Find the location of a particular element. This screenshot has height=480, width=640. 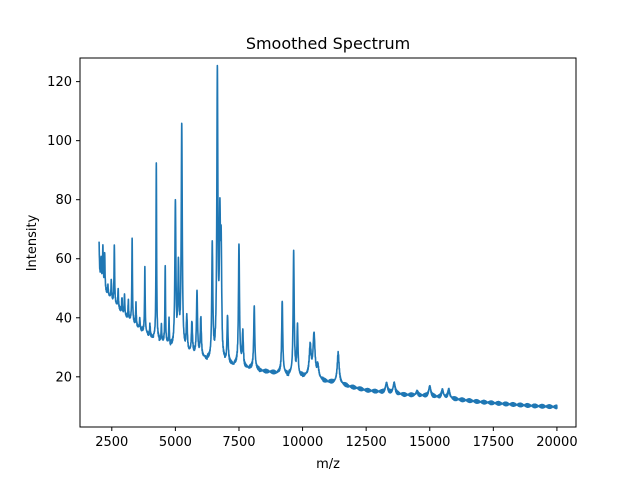

chart-title: Smoothed Spectrum is located at coordinates (328, 43).